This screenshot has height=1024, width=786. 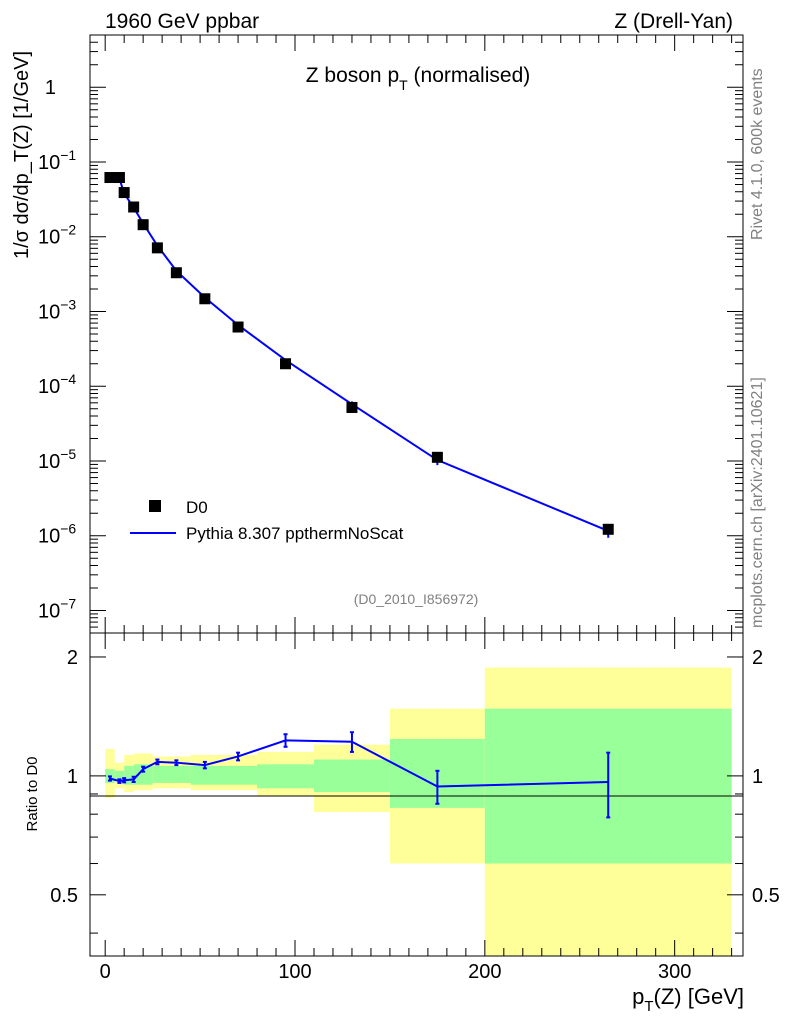 I want to click on main-ylabel: 1/σ dσ/dp_T(Z) [1/GeV], so click(x=22, y=155).